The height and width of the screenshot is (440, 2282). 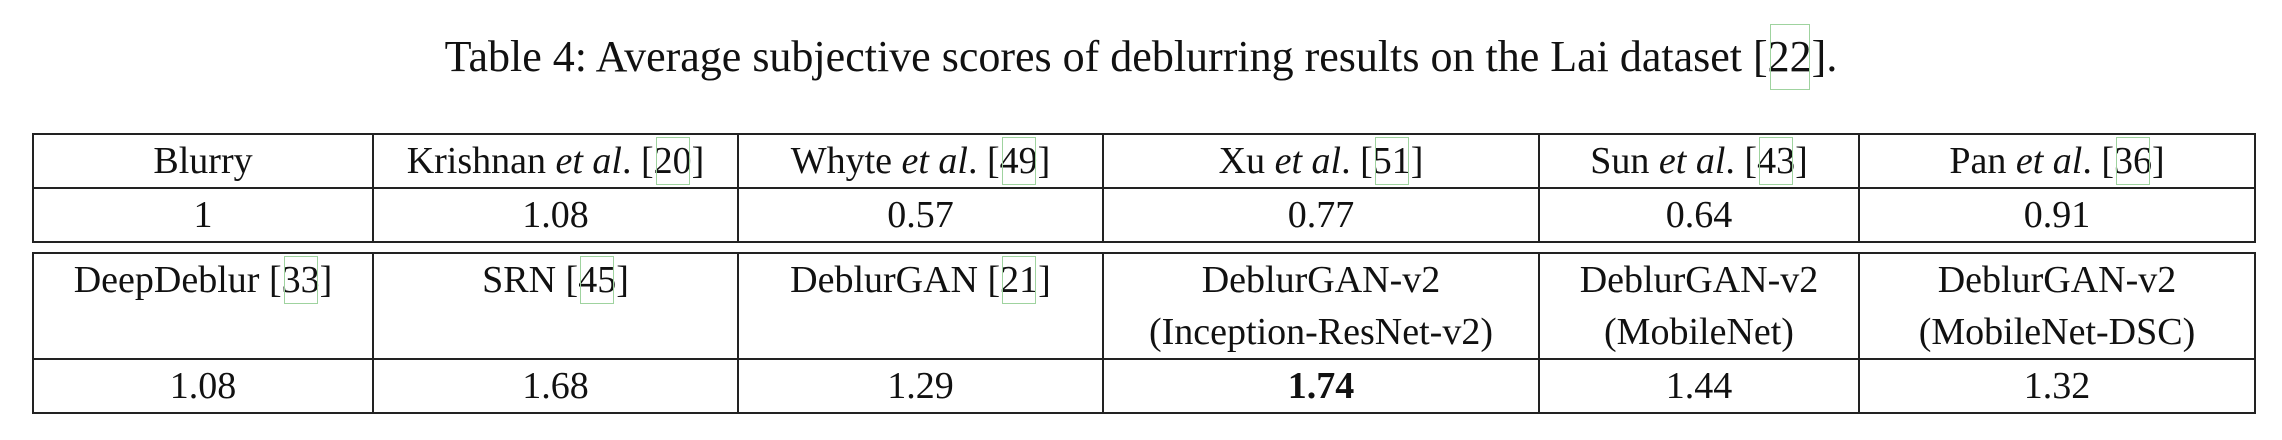 I want to click on citation-link: 45, so click(x=597, y=280).